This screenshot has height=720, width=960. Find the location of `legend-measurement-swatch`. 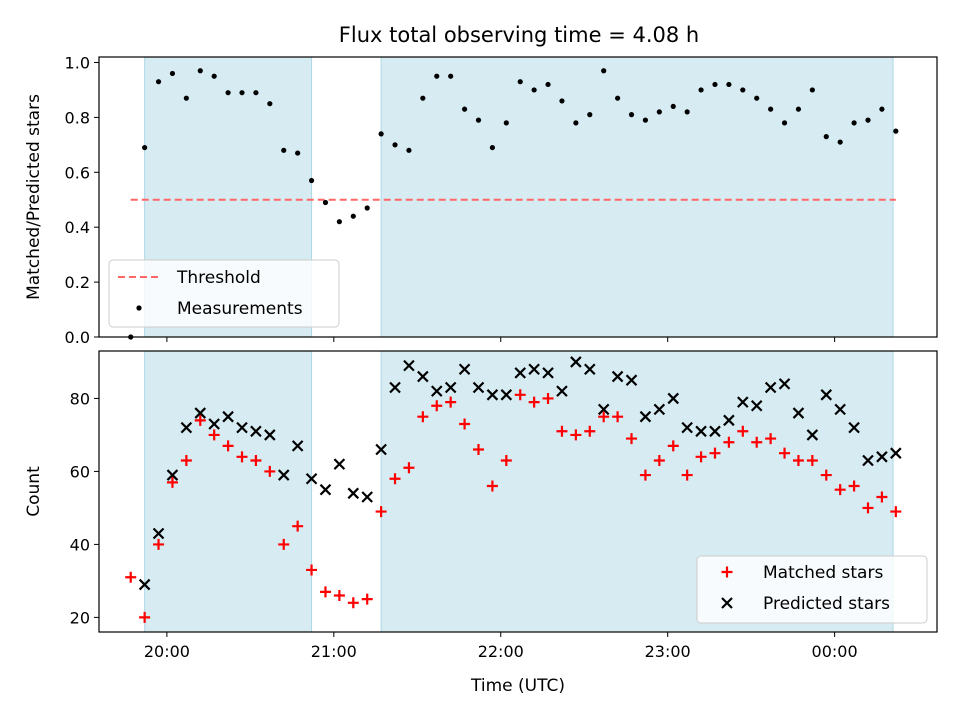

legend-measurement-swatch is located at coordinates (139, 308).